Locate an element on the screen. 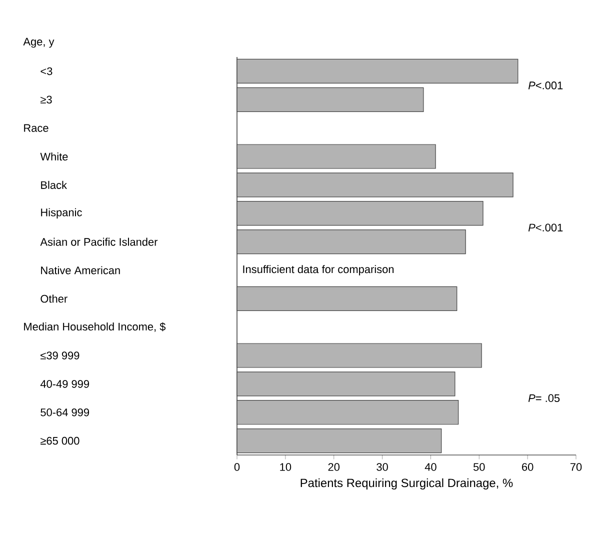 The image size is (614, 546). y-tick-label: Asian or Pacific Islander is located at coordinates (99, 242).